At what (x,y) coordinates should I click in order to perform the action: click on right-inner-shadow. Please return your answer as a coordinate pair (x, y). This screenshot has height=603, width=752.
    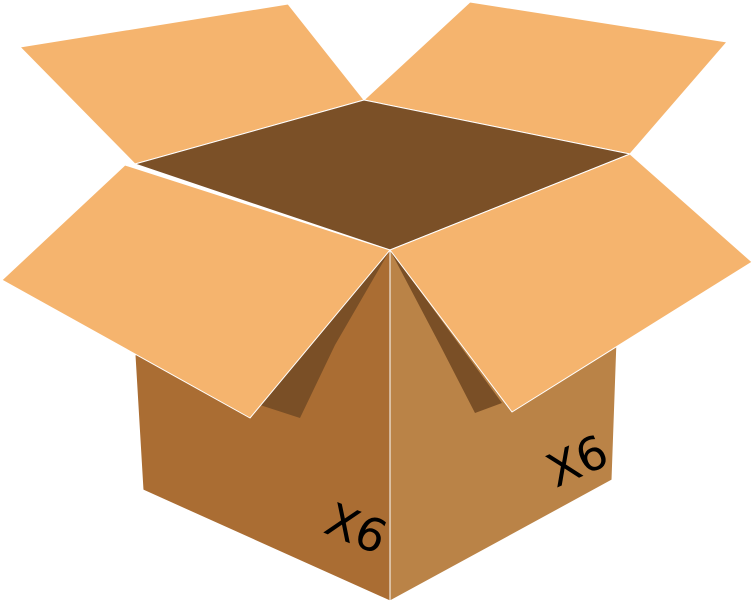
    Looking at the image, I should click on (446, 331).